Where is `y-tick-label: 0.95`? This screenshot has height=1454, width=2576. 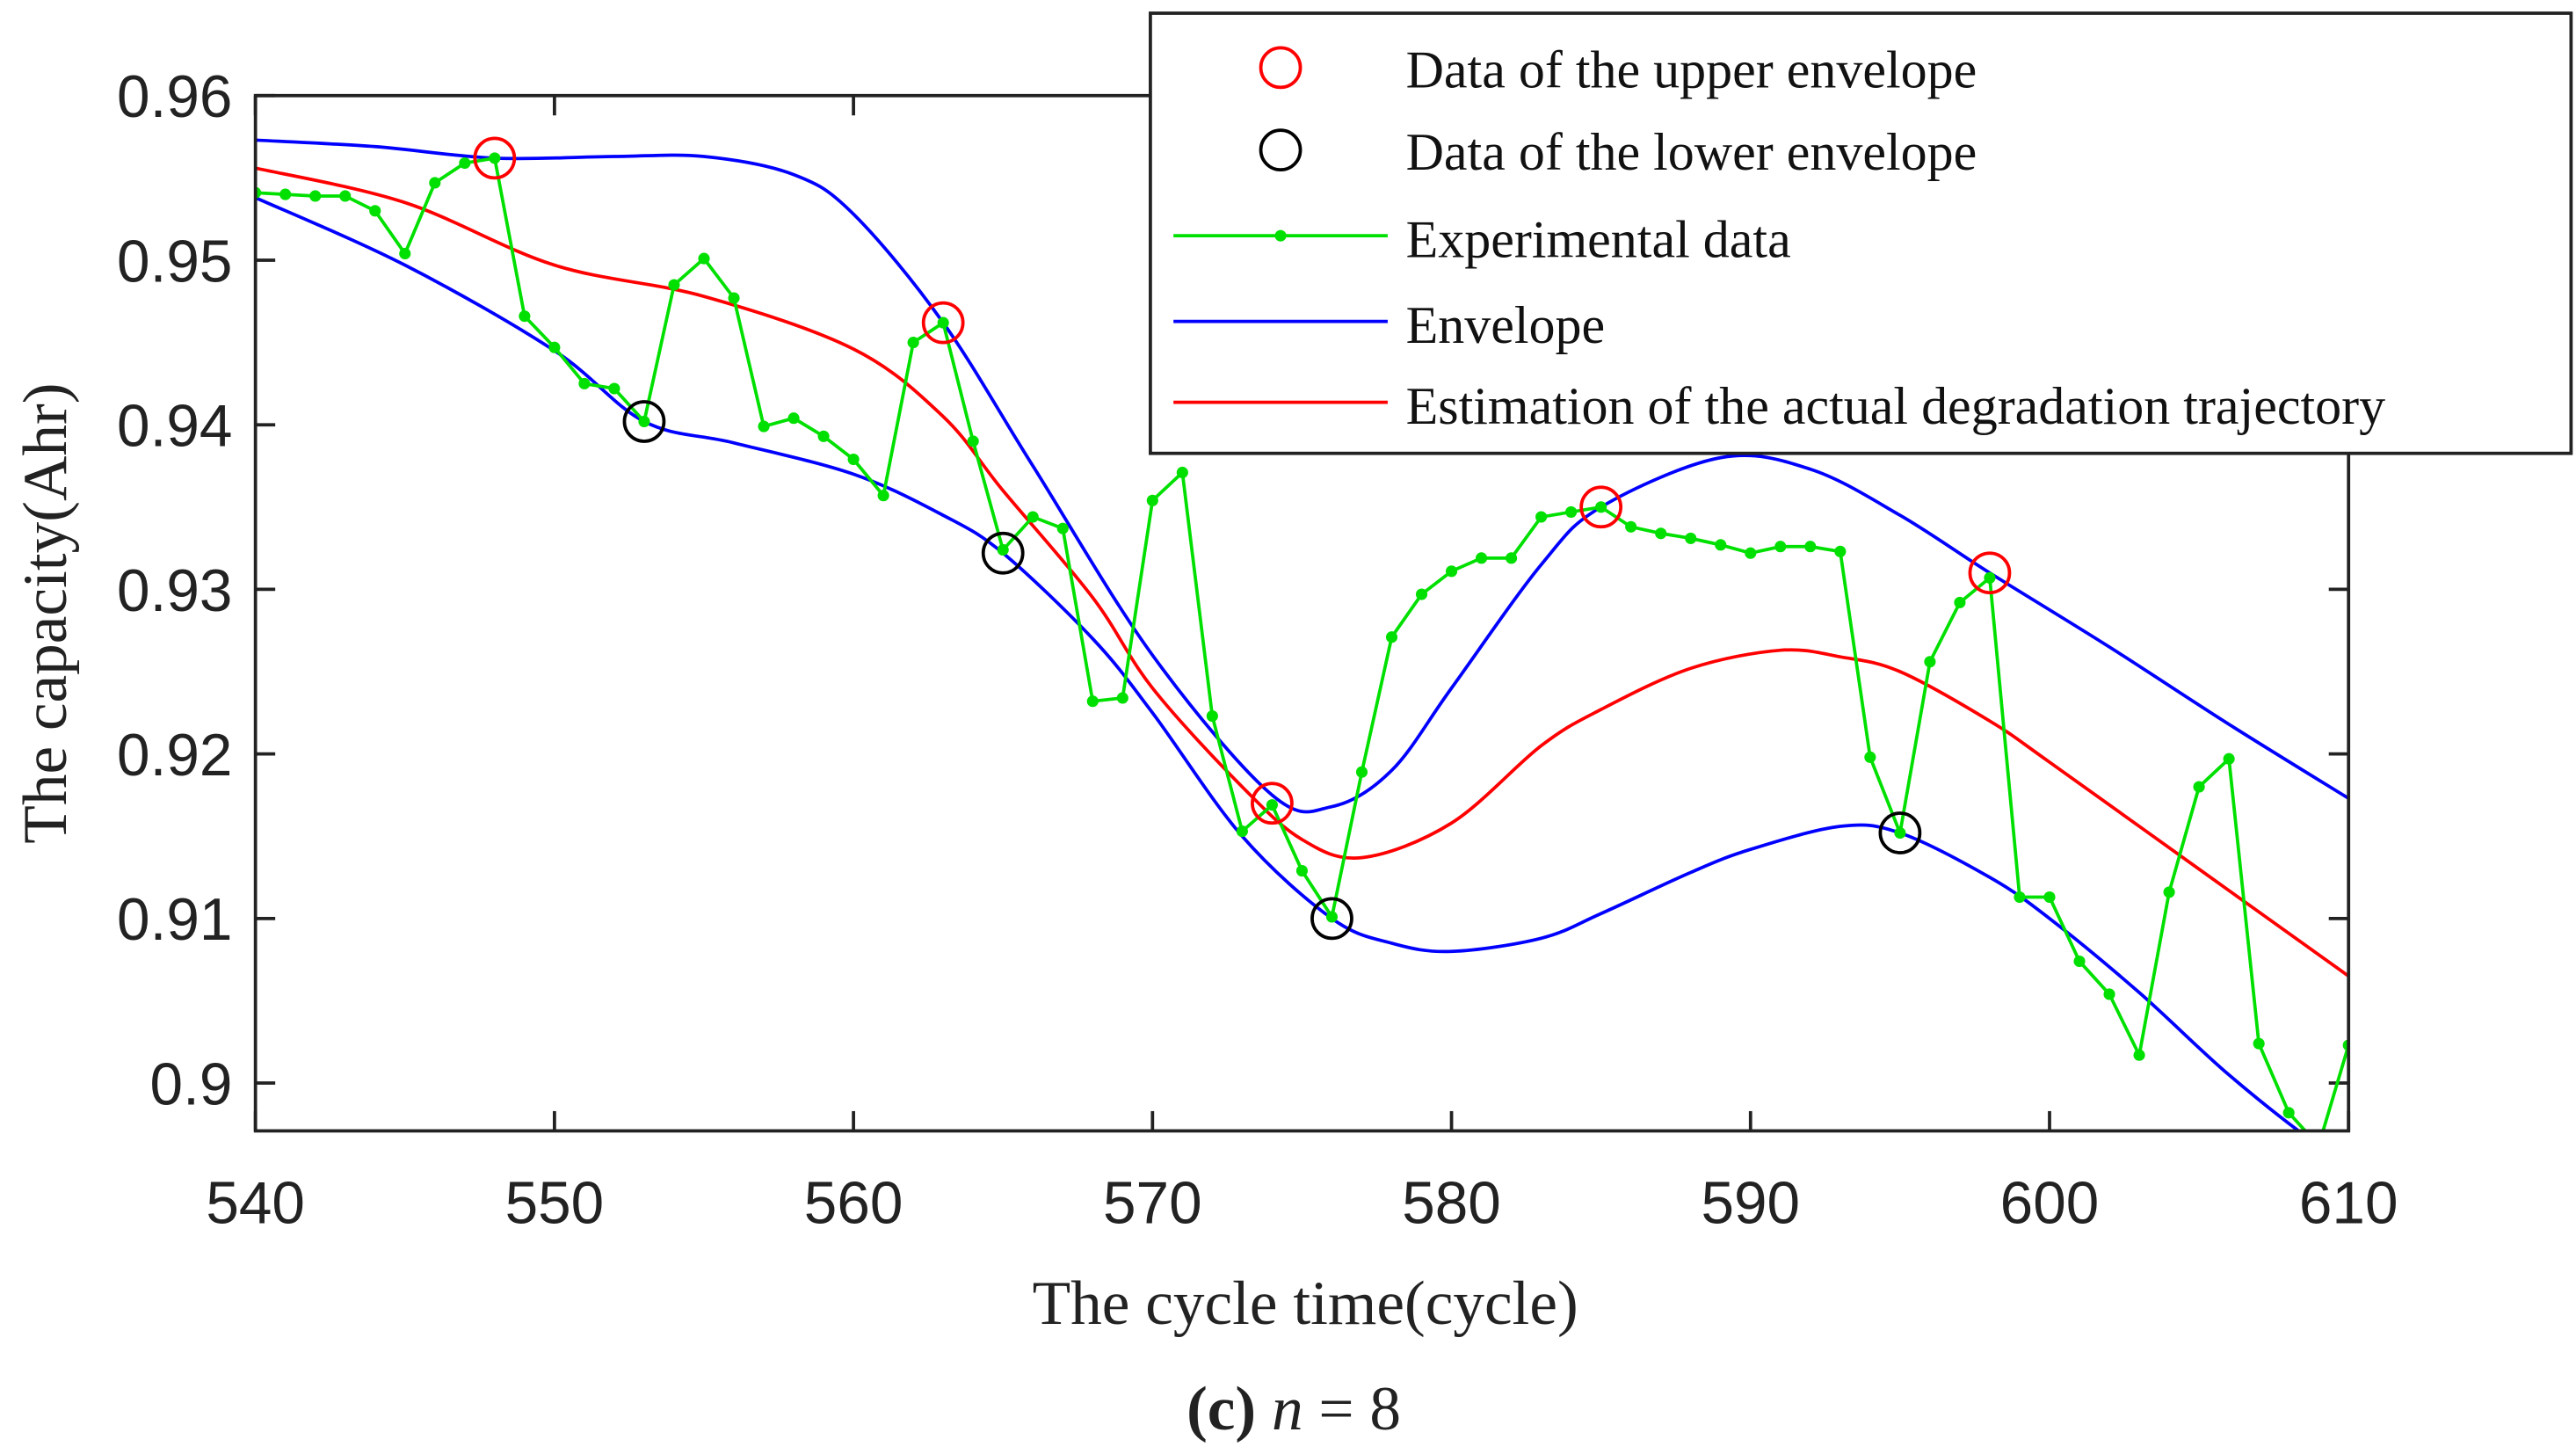 y-tick-label: 0.95 is located at coordinates (174, 261).